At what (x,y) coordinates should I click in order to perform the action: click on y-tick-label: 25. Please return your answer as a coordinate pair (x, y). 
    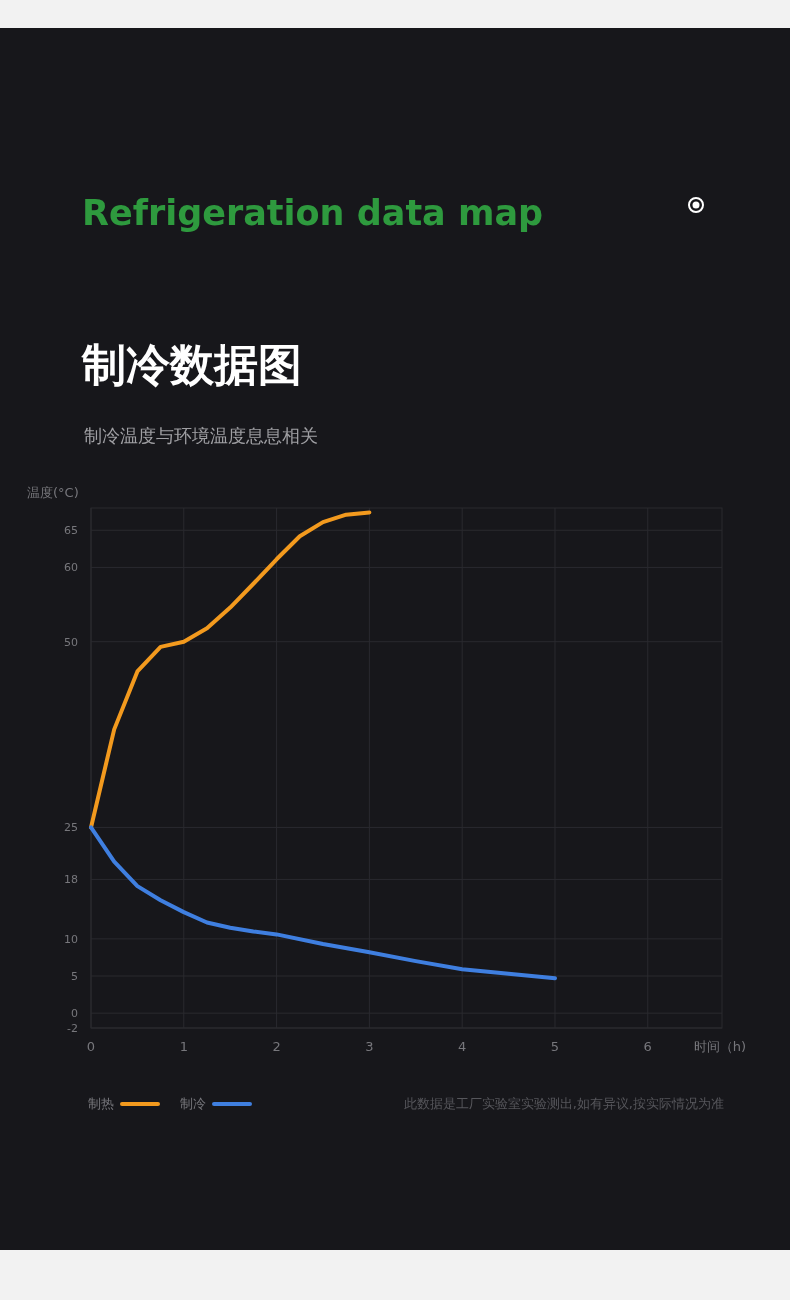
    Looking at the image, I should click on (71, 828).